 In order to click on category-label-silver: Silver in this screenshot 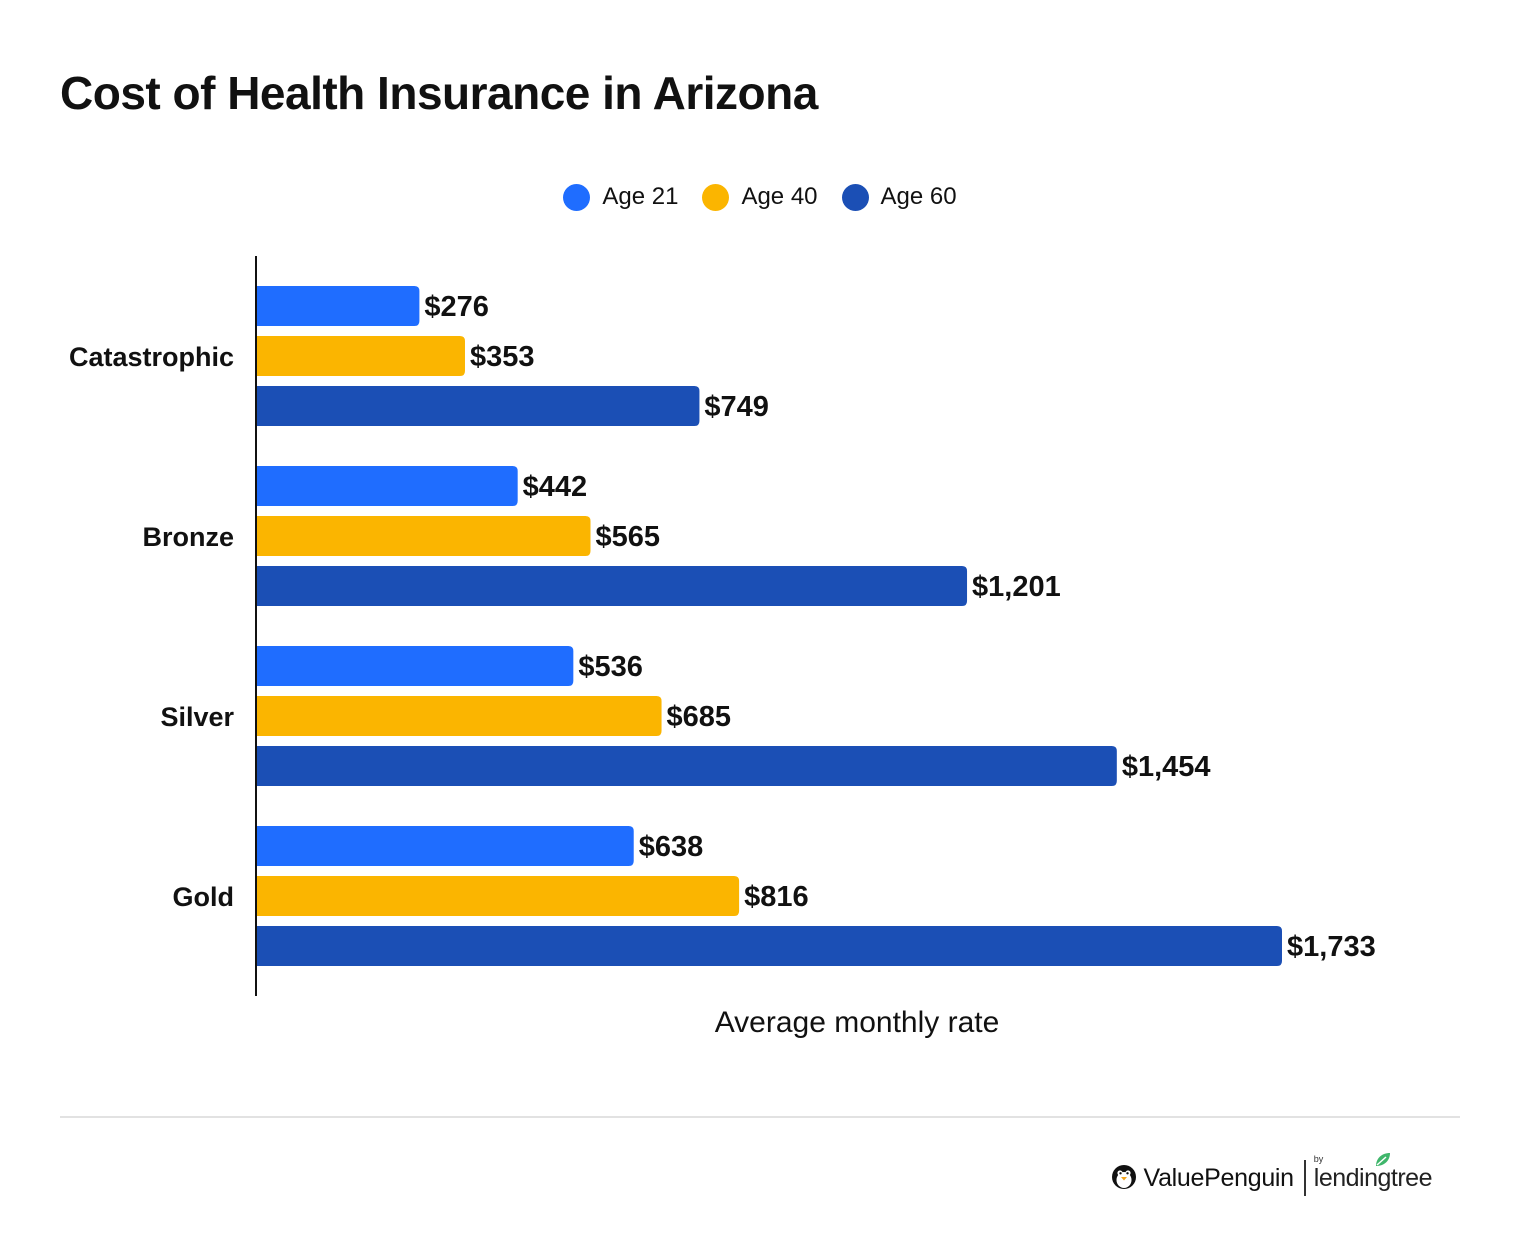, I will do `click(197, 717)`.